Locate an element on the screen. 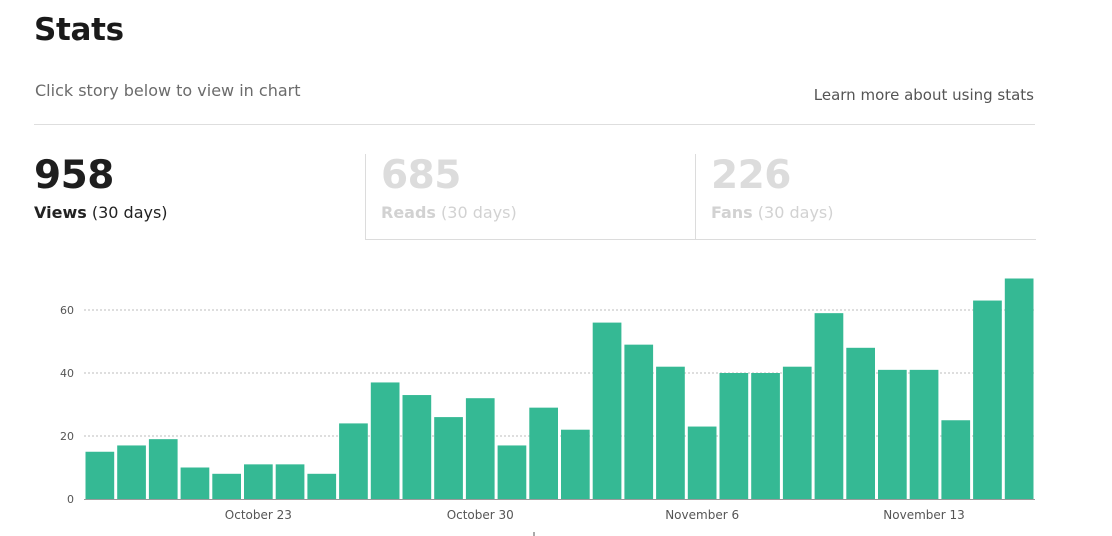 Image resolution: width=1112 pixels, height=536 pixels. views-label-name: Views is located at coordinates (60, 212).